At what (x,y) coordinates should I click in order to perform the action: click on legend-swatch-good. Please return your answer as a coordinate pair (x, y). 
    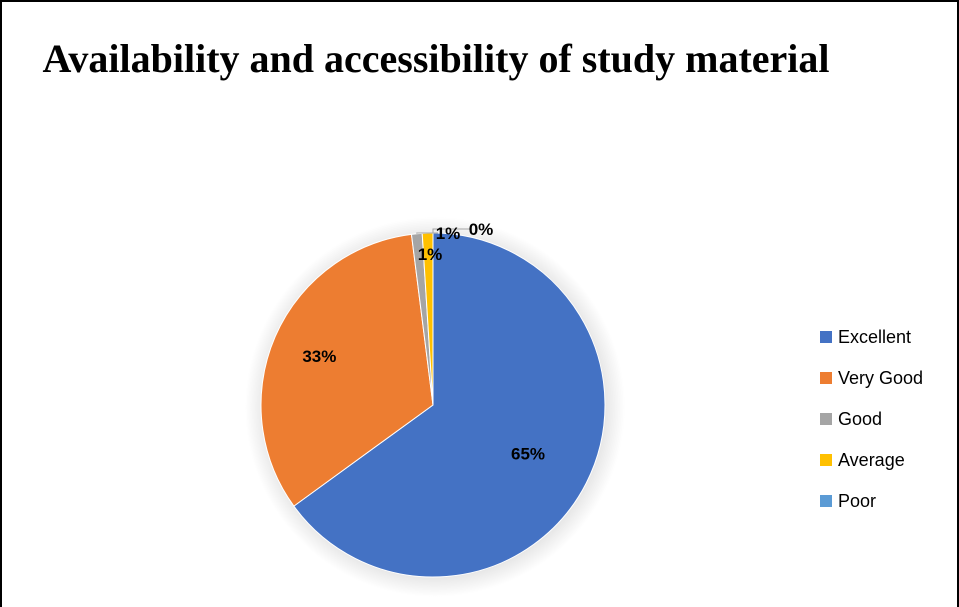
    Looking at the image, I should click on (826, 419).